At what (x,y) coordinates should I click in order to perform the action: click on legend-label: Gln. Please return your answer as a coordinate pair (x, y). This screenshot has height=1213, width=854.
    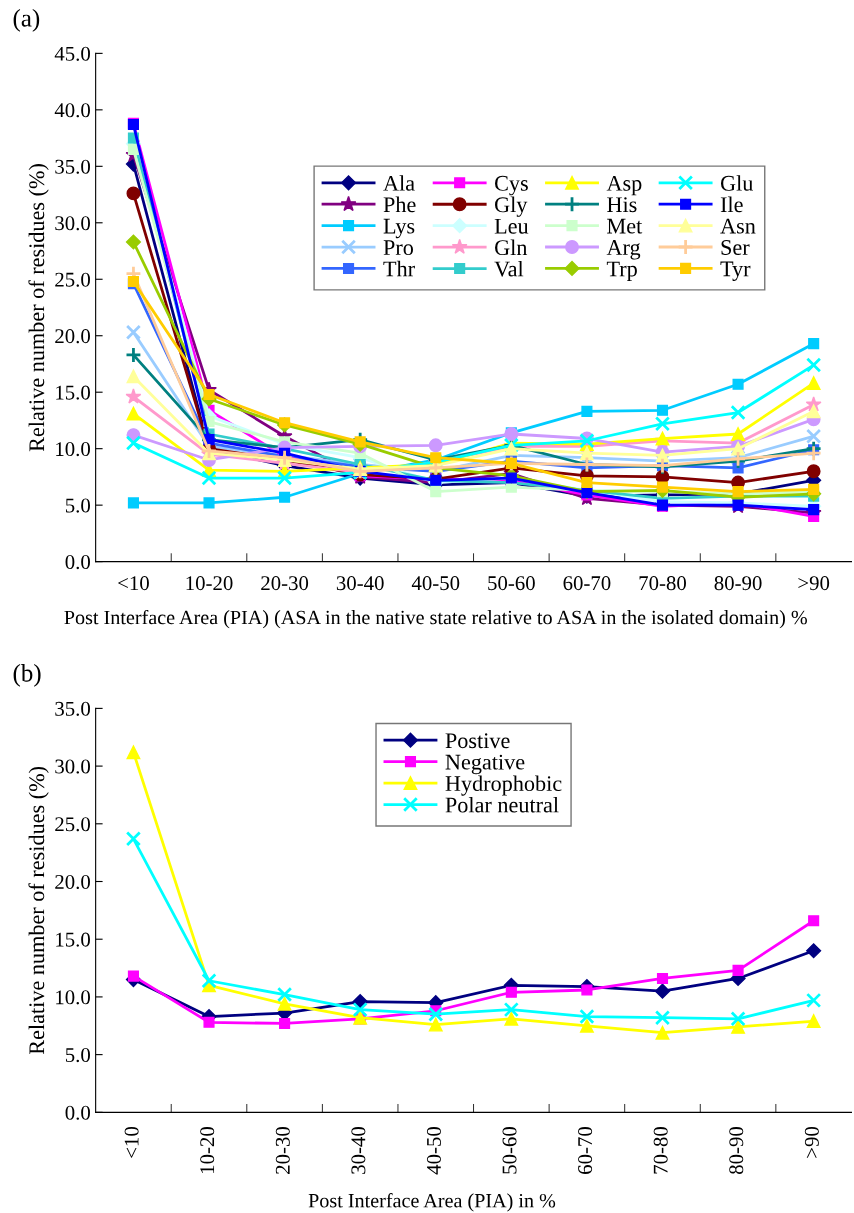
    Looking at the image, I should click on (511, 247).